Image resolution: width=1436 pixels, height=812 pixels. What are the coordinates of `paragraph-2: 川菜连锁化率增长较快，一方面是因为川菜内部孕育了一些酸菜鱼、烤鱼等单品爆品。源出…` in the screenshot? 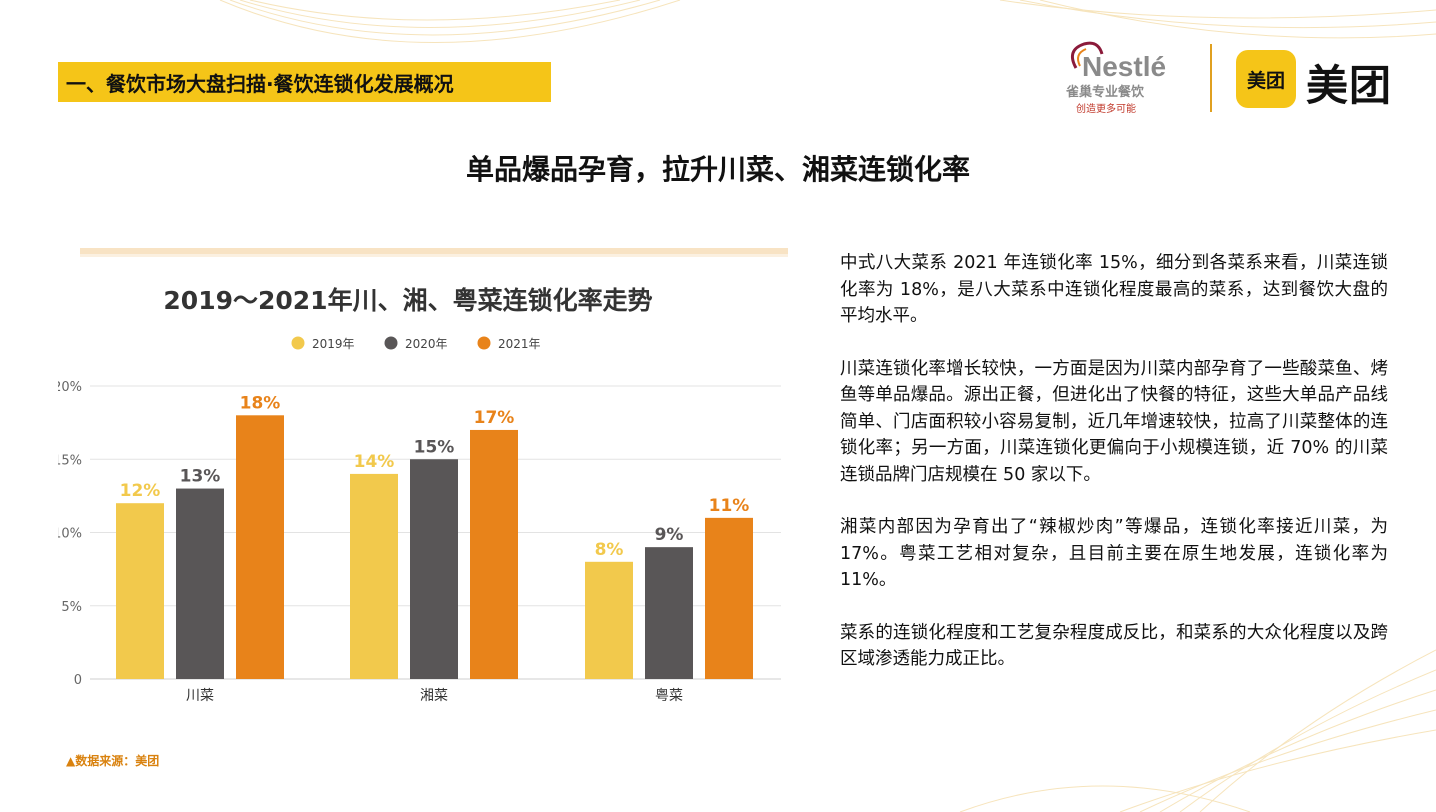 It's located at (1114, 421).